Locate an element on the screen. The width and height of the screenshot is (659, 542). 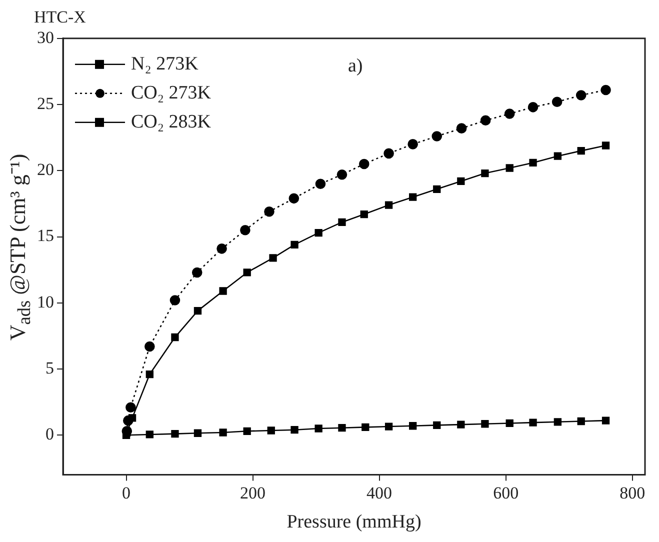
x-tick-label: 800 is located at coordinates (633, 492).